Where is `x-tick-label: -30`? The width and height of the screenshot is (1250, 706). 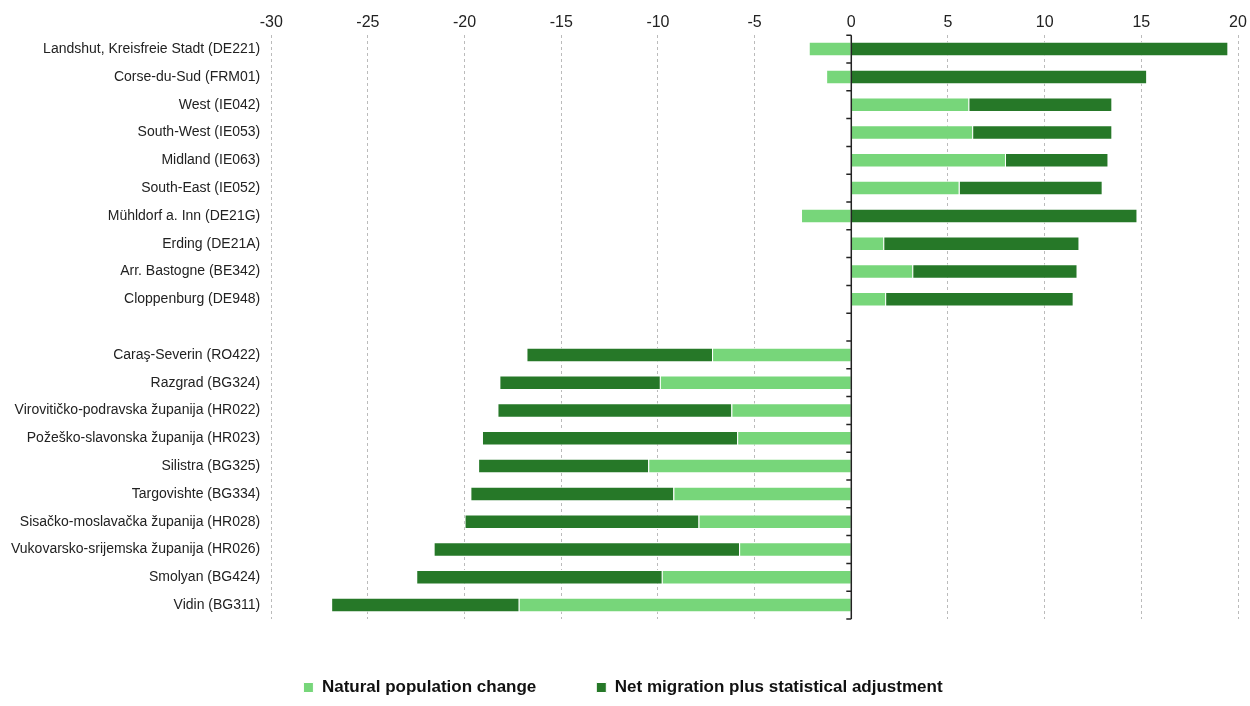 x-tick-label: -30 is located at coordinates (271, 22).